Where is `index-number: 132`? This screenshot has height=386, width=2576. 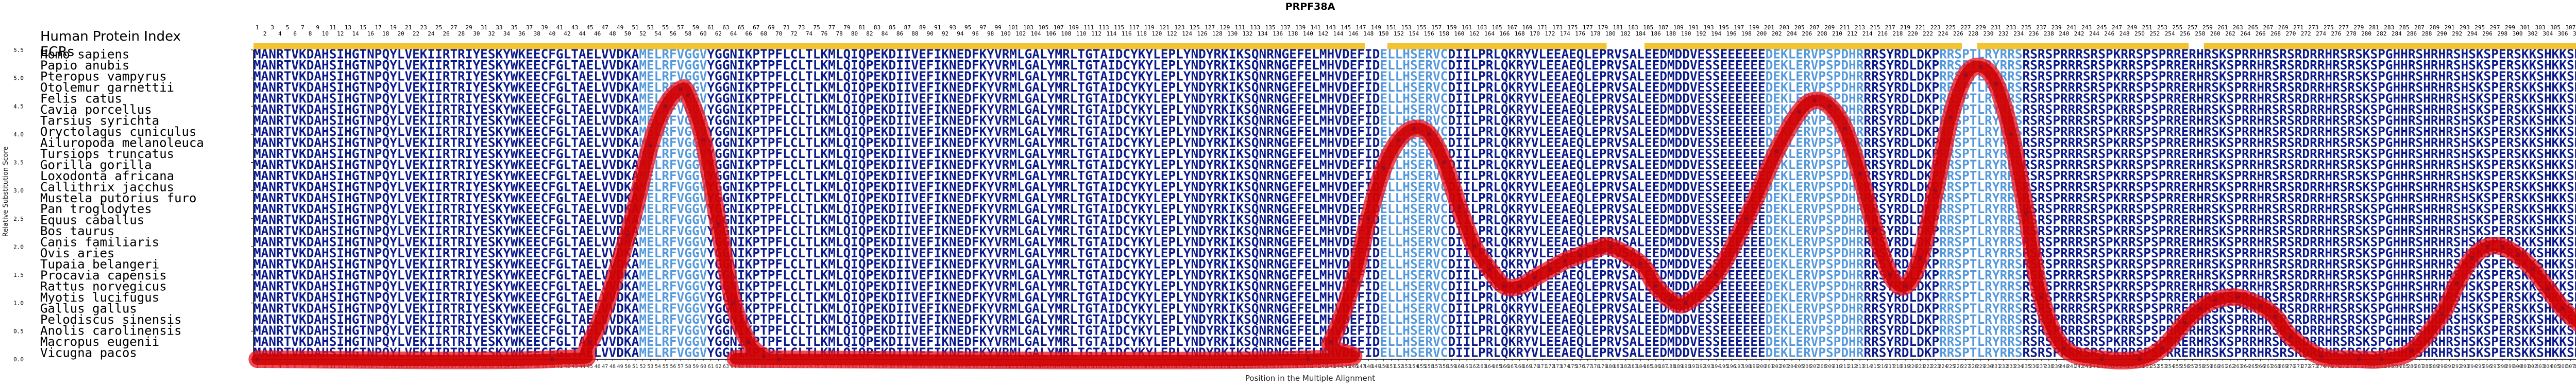 index-number: 132 is located at coordinates (1248, 33).